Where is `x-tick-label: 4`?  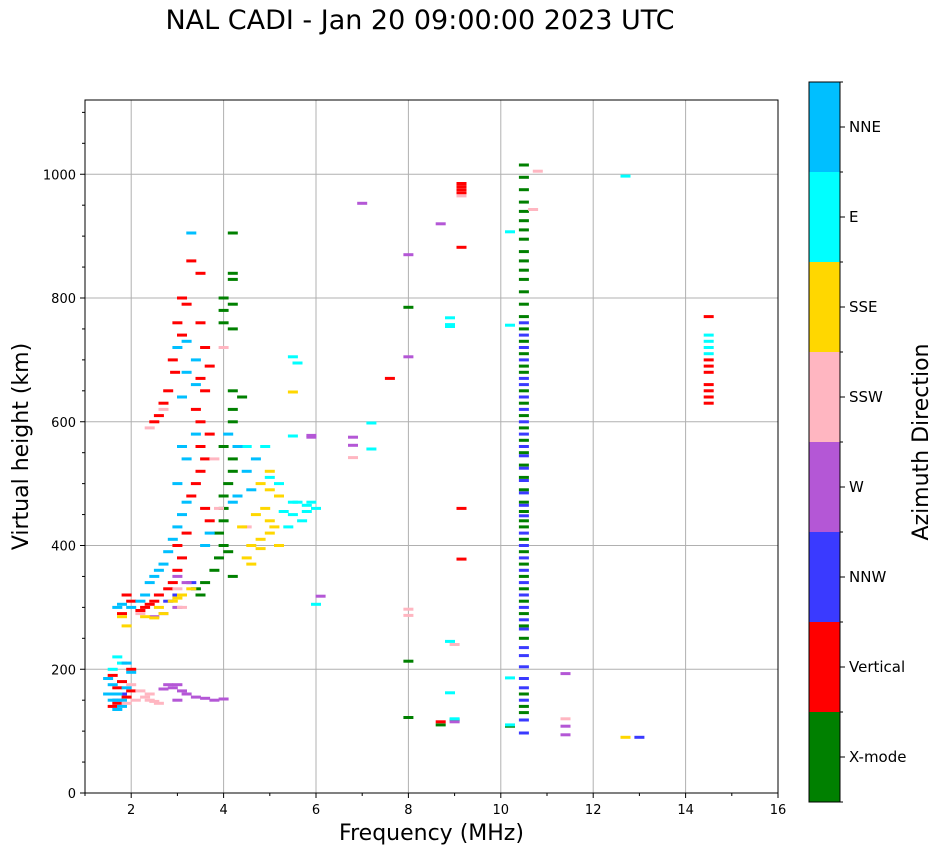 x-tick-label: 4 is located at coordinates (223, 810).